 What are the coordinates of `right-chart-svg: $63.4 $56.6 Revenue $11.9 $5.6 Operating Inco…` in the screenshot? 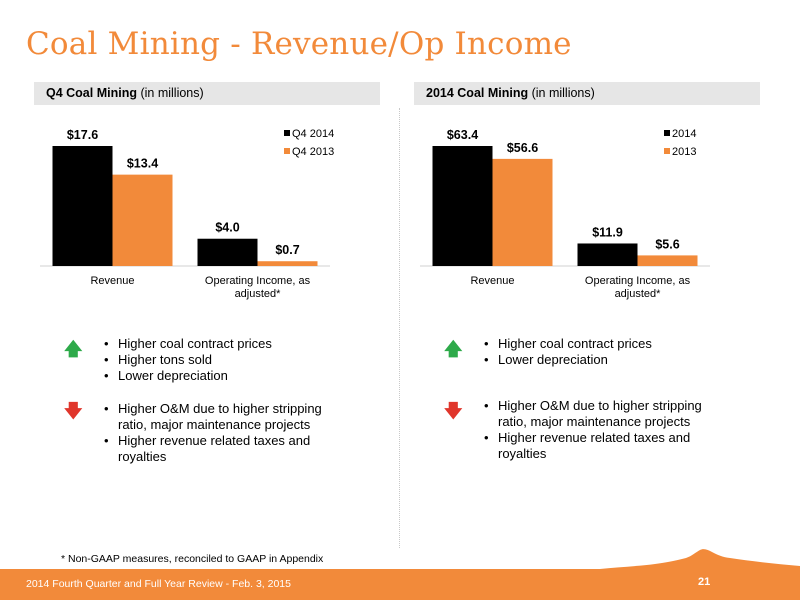 It's located at (565, 214).